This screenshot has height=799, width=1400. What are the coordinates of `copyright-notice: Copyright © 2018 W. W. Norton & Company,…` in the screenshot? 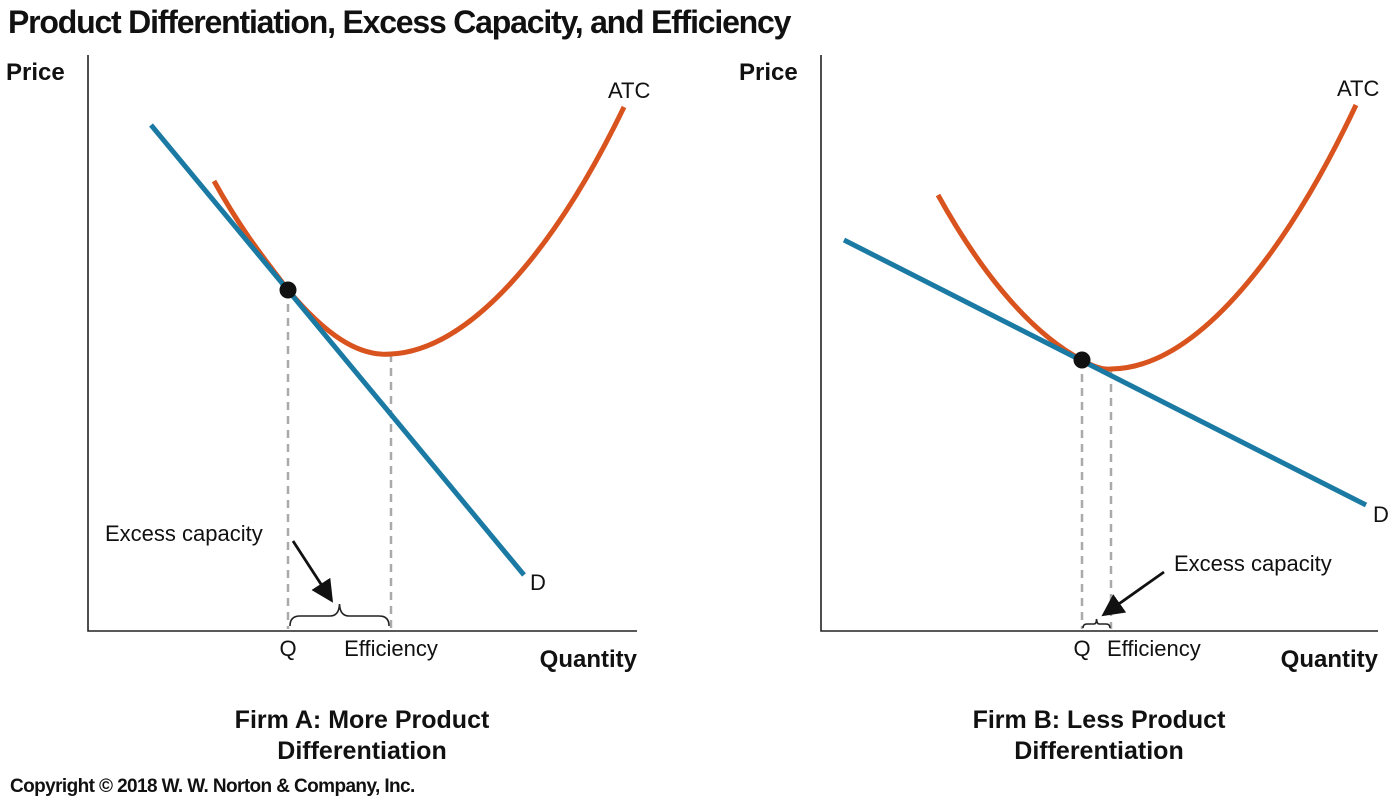 It's located at (212, 786).